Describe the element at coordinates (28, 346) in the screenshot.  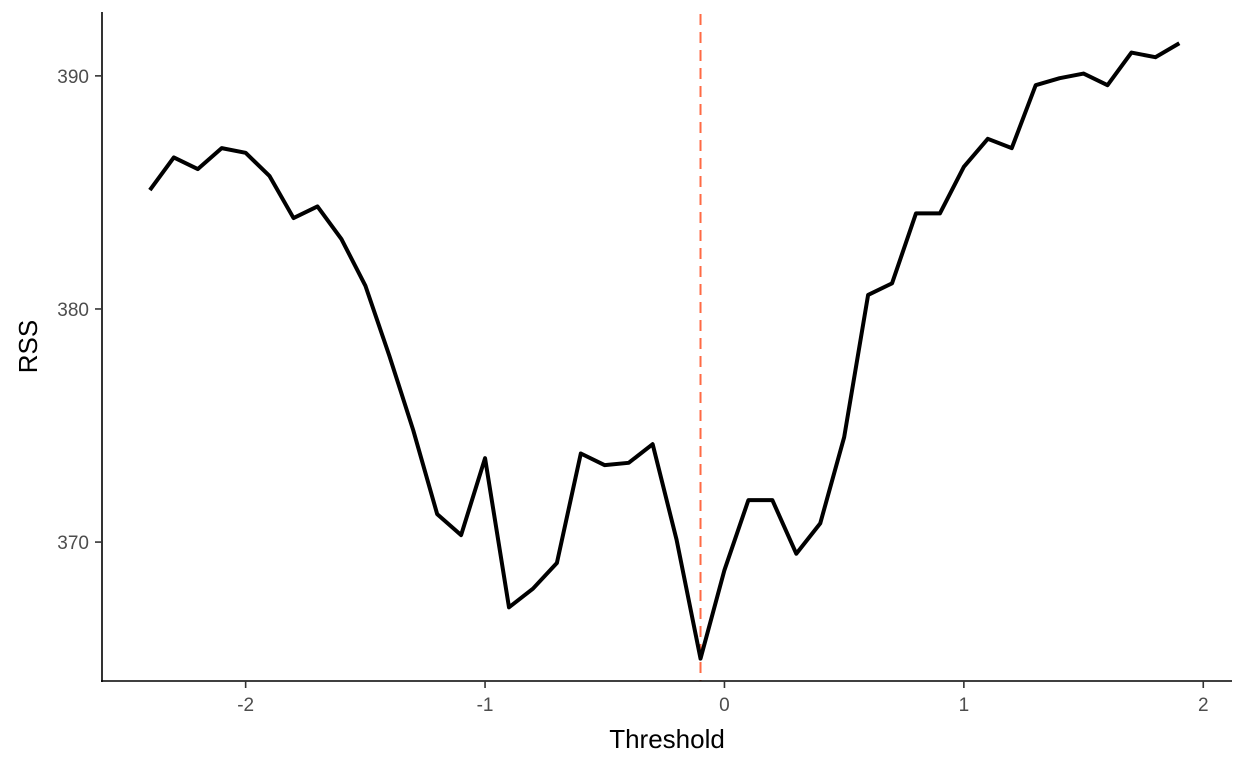
I see `y-axis-title: RSS` at that location.